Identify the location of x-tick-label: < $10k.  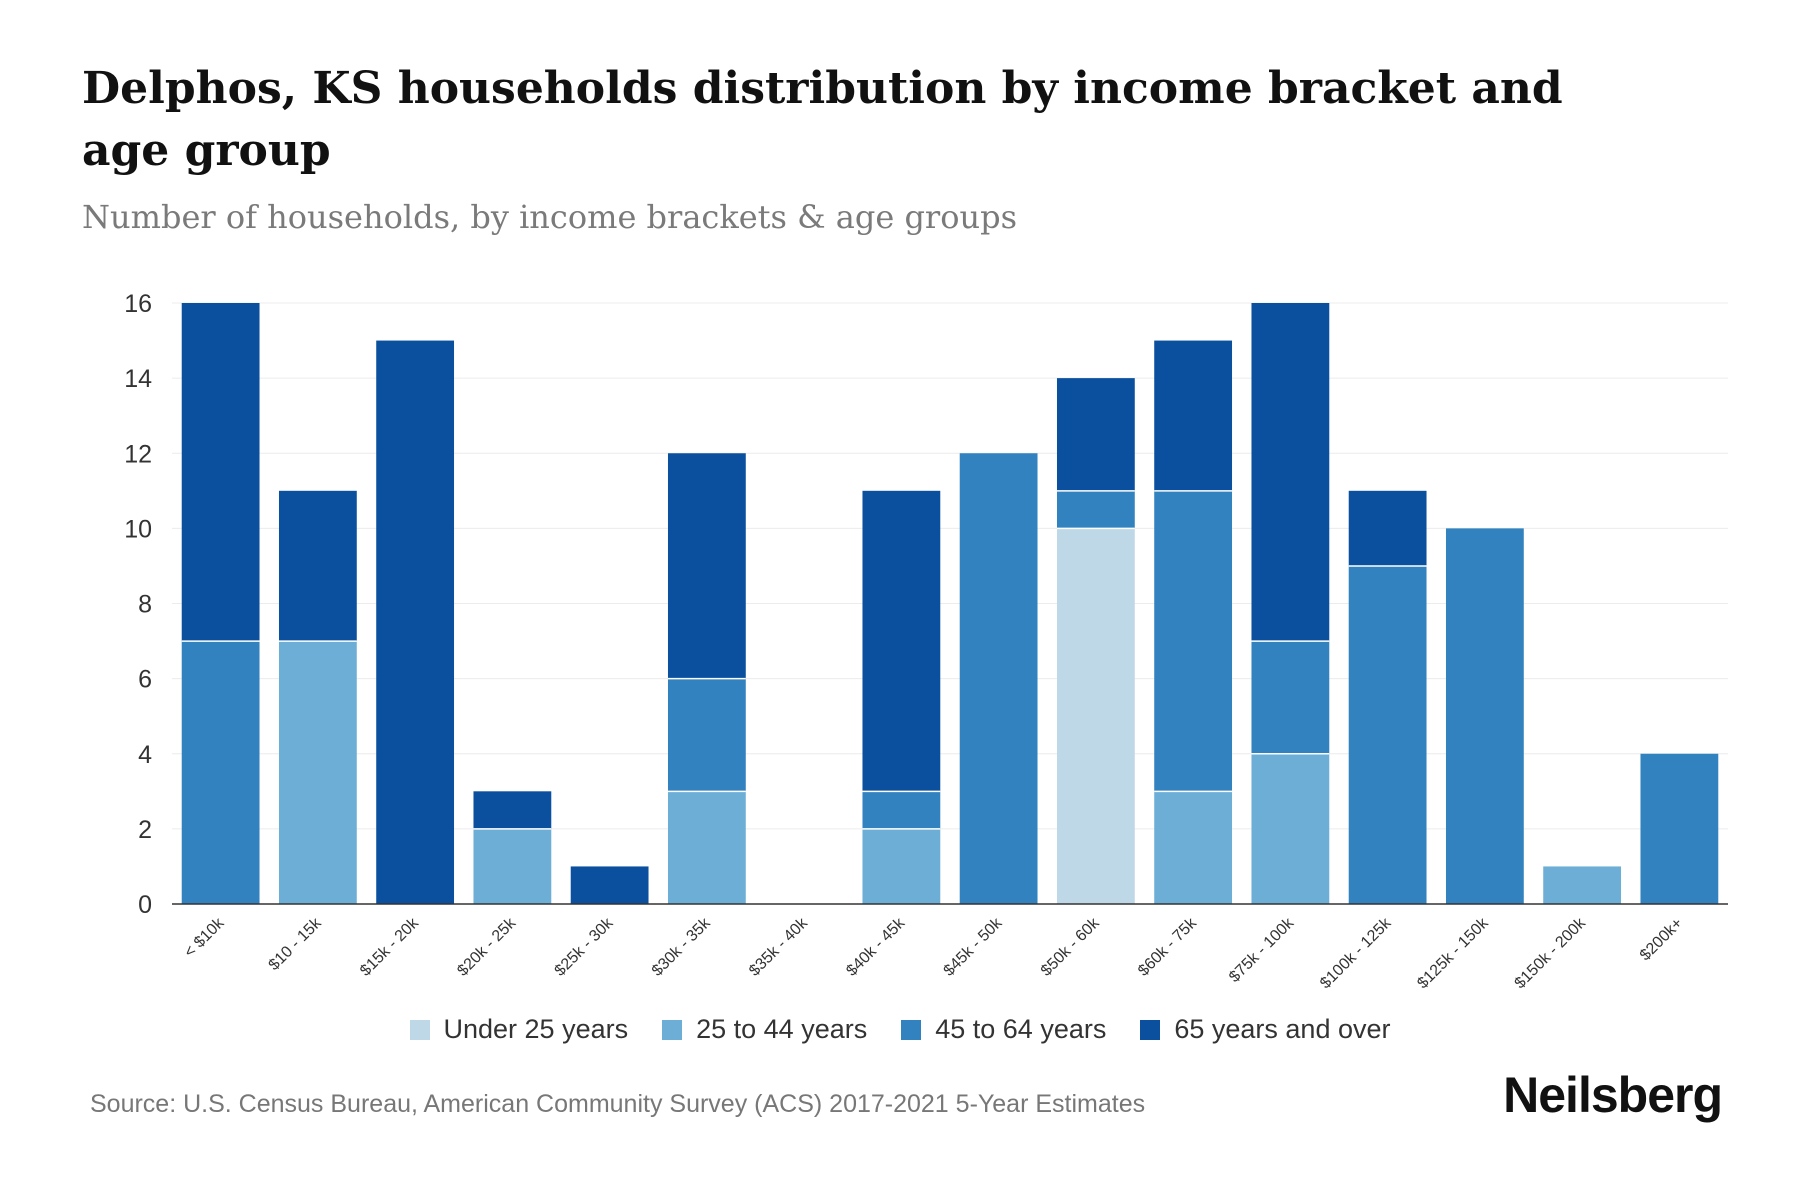
(204, 937).